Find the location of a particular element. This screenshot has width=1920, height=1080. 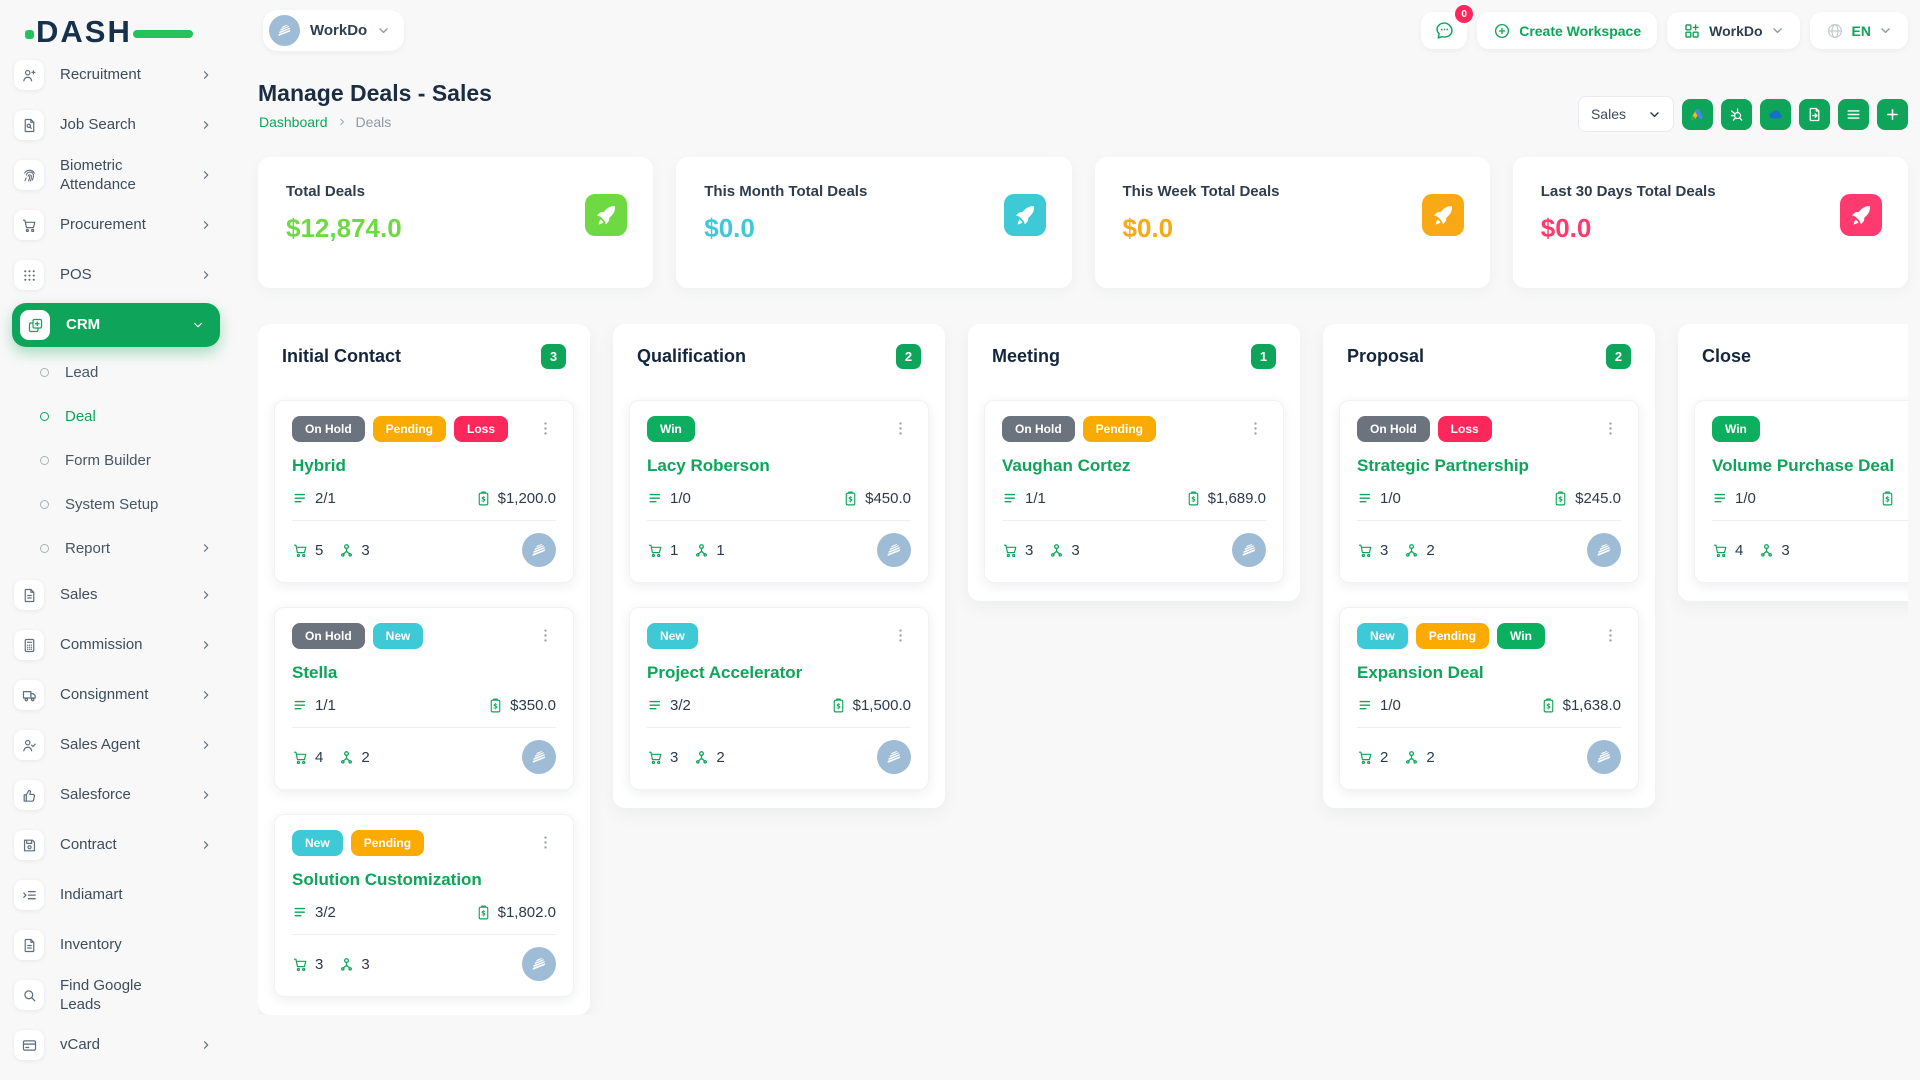

stat-card-last-30-days-total-deals: Last 30 Days Total Deals $0.0 is located at coordinates (1710, 222).